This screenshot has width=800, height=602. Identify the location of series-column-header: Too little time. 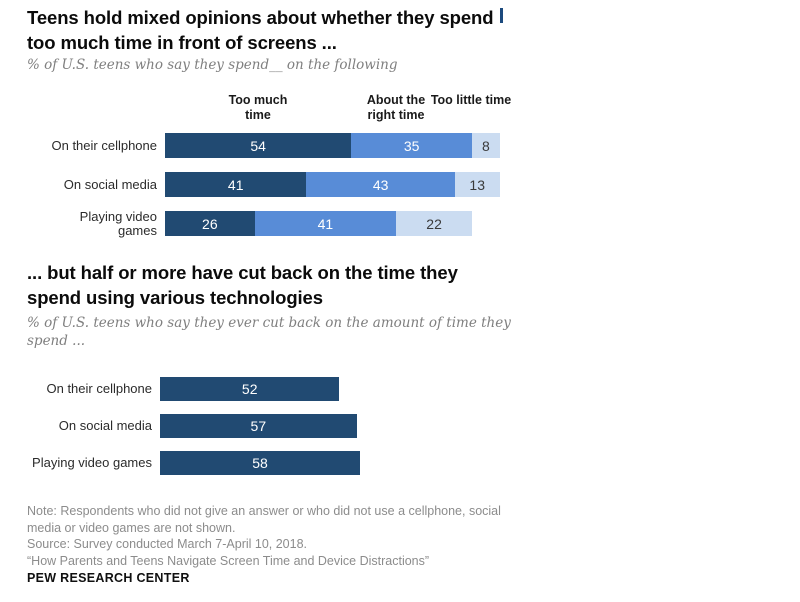
(471, 100).